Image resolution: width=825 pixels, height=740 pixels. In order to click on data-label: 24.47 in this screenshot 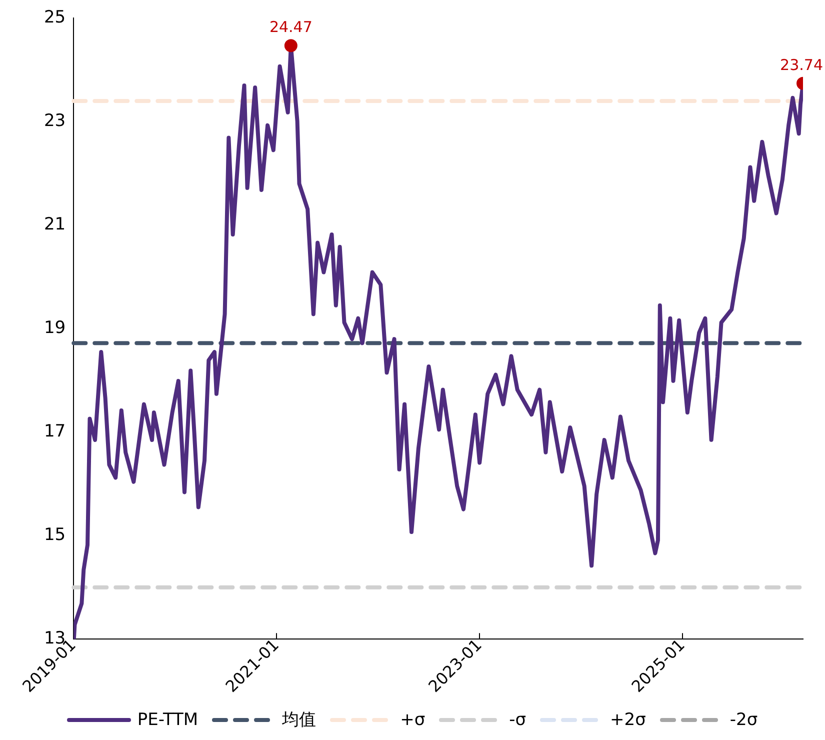, I will do `click(290, 27)`.